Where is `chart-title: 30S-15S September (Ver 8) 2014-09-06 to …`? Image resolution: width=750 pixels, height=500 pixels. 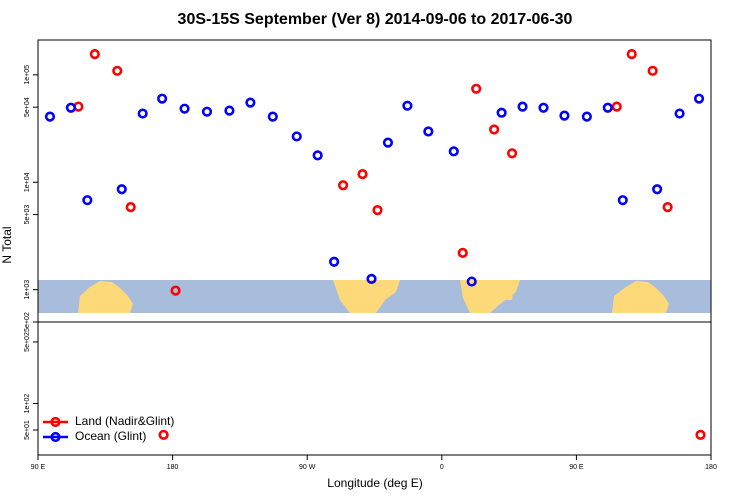 chart-title: 30S-15S September (Ver 8) 2014-09-06 to … is located at coordinates (375, 19).